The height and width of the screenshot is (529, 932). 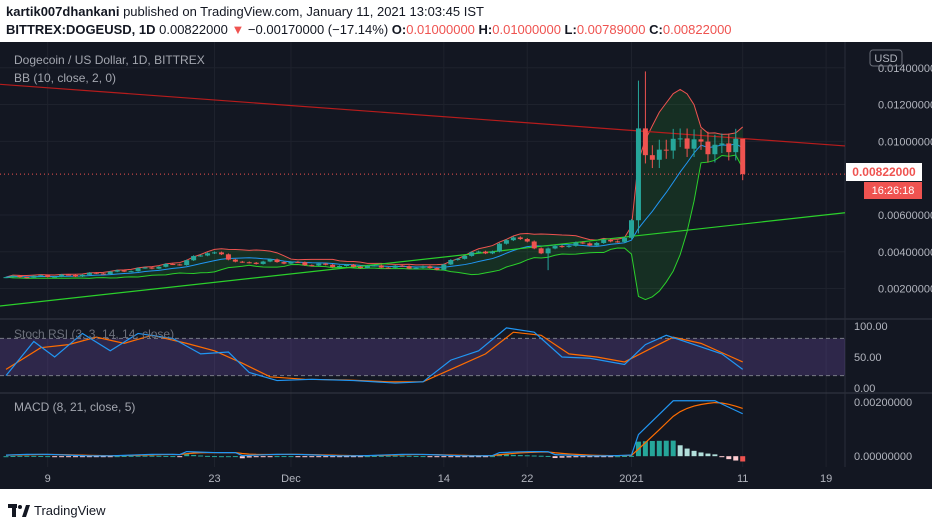 I want to click on tradingview-logo: TradingView, so click(x=57, y=510).